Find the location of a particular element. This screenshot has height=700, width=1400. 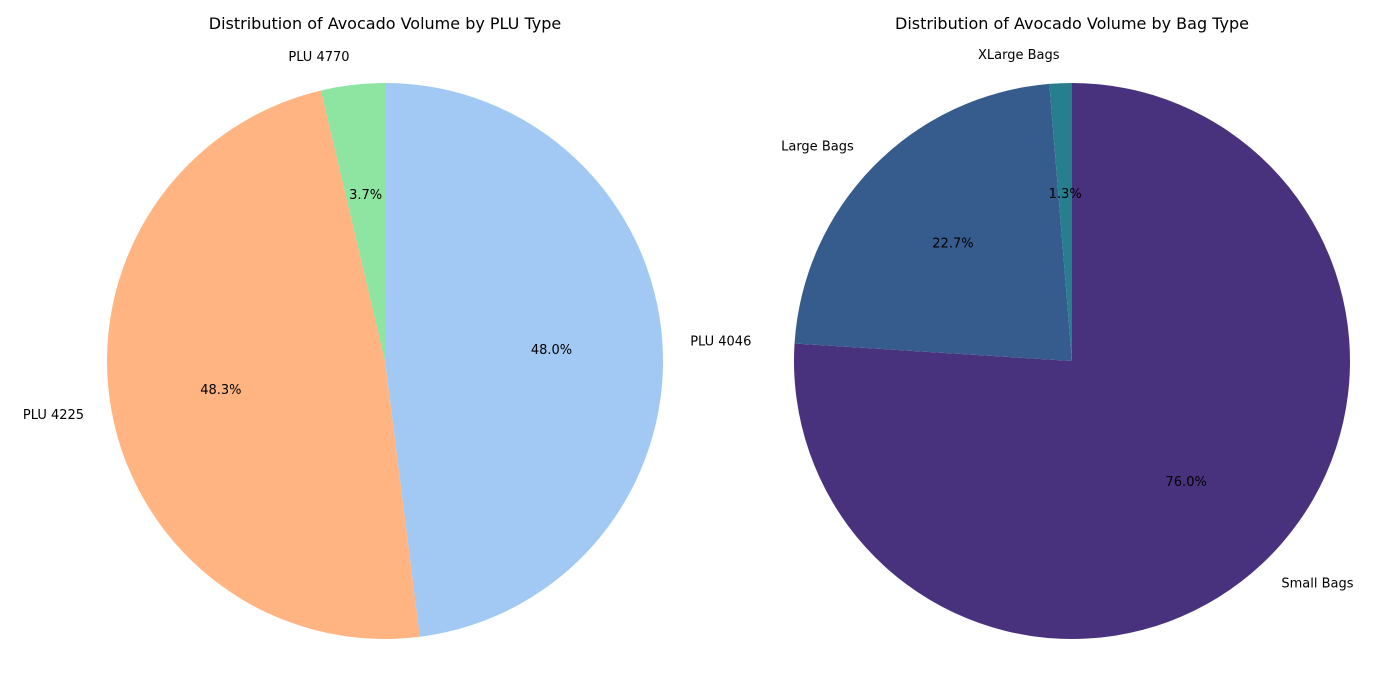

slice-percent-small-bags: 76.0% is located at coordinates (1186, 482).